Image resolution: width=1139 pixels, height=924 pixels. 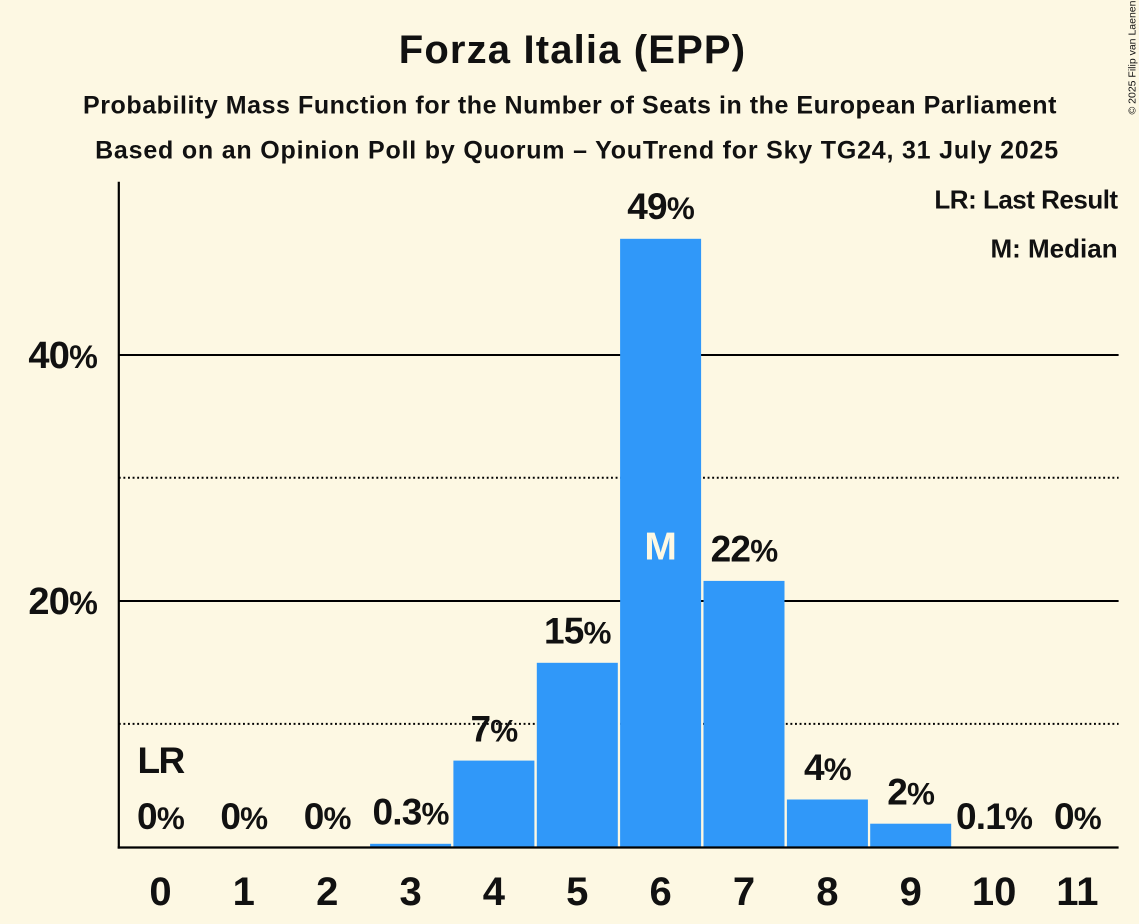 I want to click on svg-text: 11, so click(x=1077, y=892).